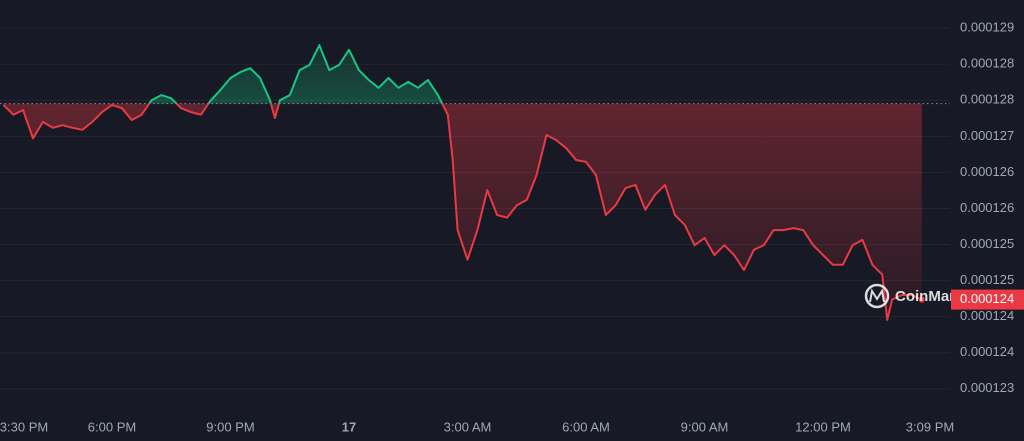 Image resolution: width=1024 pixels, height=441 pixels. Describe the element at coordinates (921, 299) in the screenshot. I see `last-point` at that location.